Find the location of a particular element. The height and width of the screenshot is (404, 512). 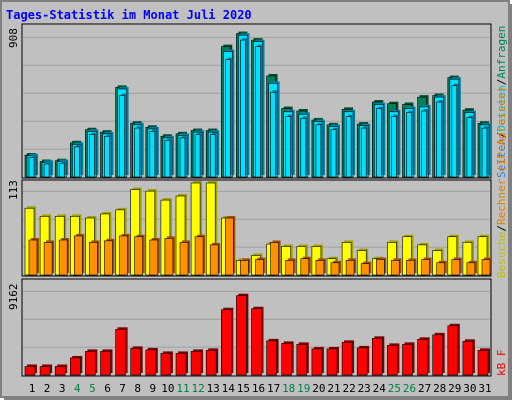

legend-top-sep2: / is located at coordinates (501, 135).